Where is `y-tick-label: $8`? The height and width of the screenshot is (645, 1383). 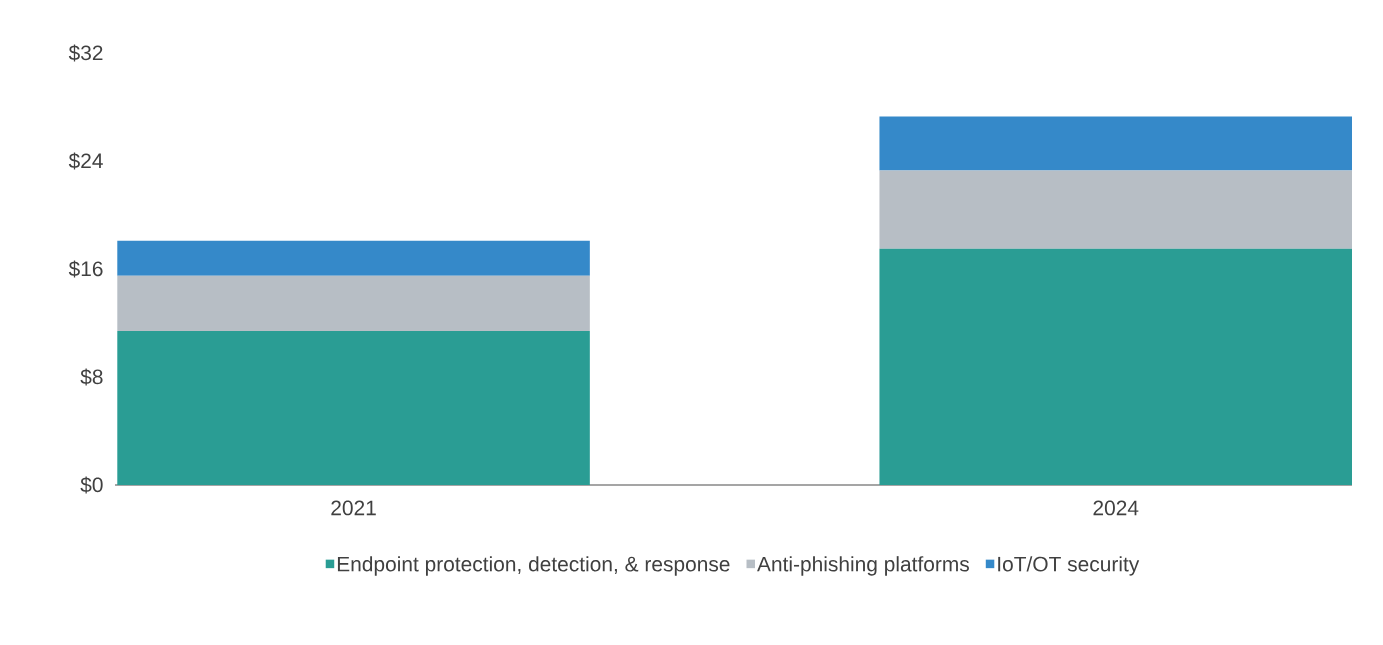 y-tick-label: $8 is located at coordinates (91, 377).